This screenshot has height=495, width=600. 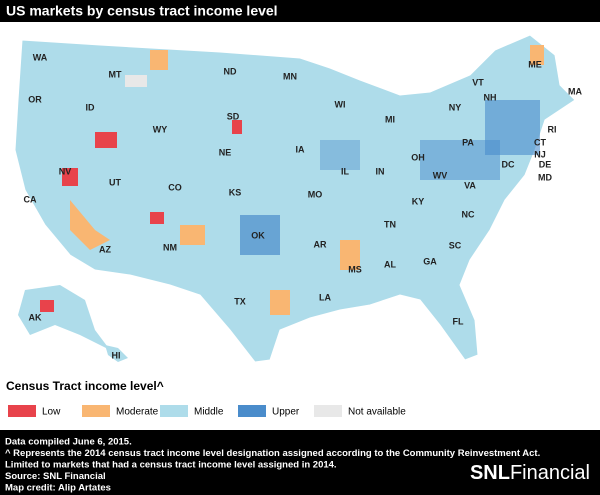 What do you see at coordinates (55, 476) in the screenshot?
I see `footer-note: Source: SNL Financial` at bounding box center [55, 476].